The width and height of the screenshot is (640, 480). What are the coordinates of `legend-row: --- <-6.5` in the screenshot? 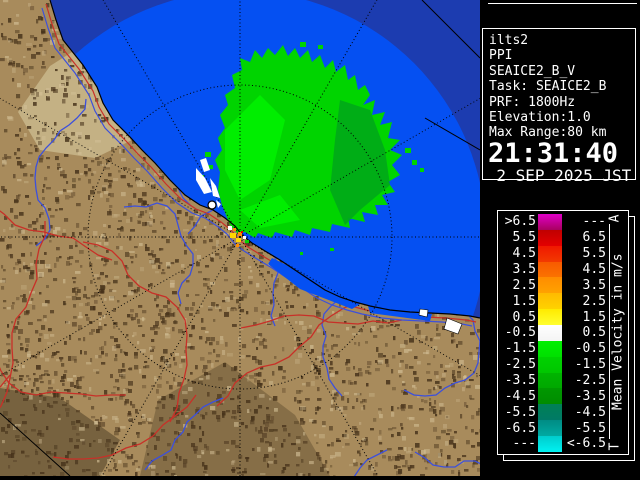 It's located at (554, 444).